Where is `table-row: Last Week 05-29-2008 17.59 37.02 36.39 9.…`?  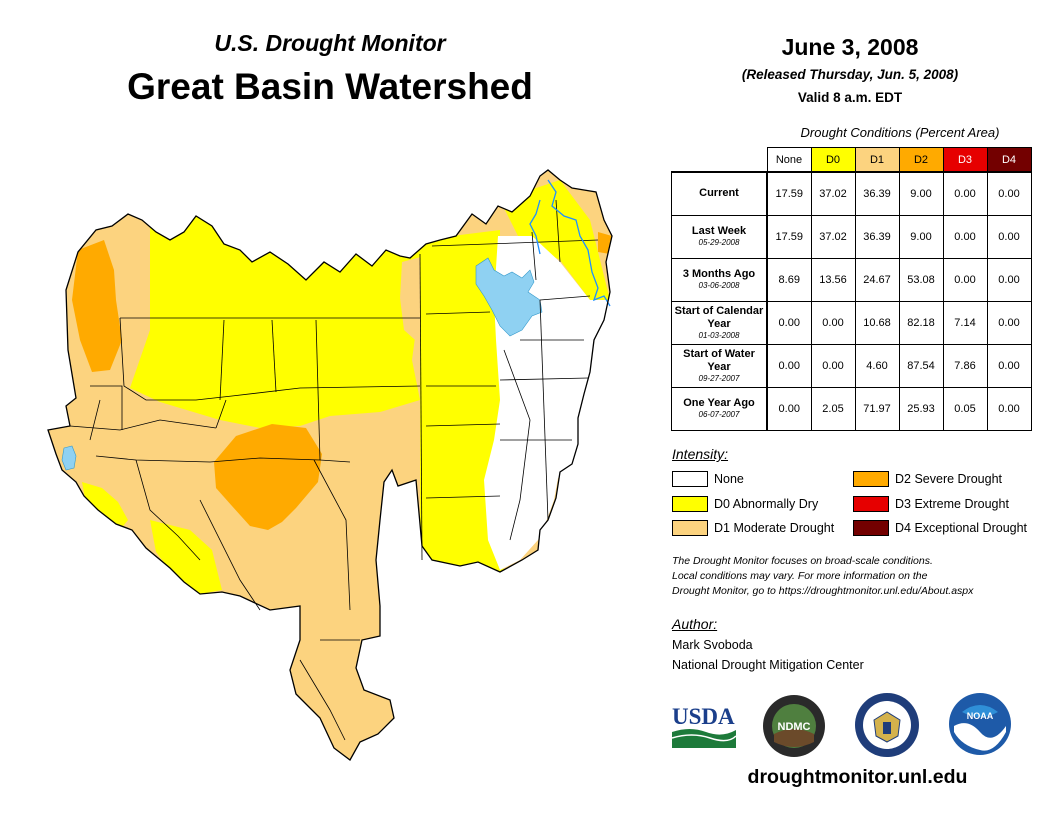 table-row: Last Week 05-29-2008 17.59 37.02 36.39 9.… is located at coordinates (851, 236).